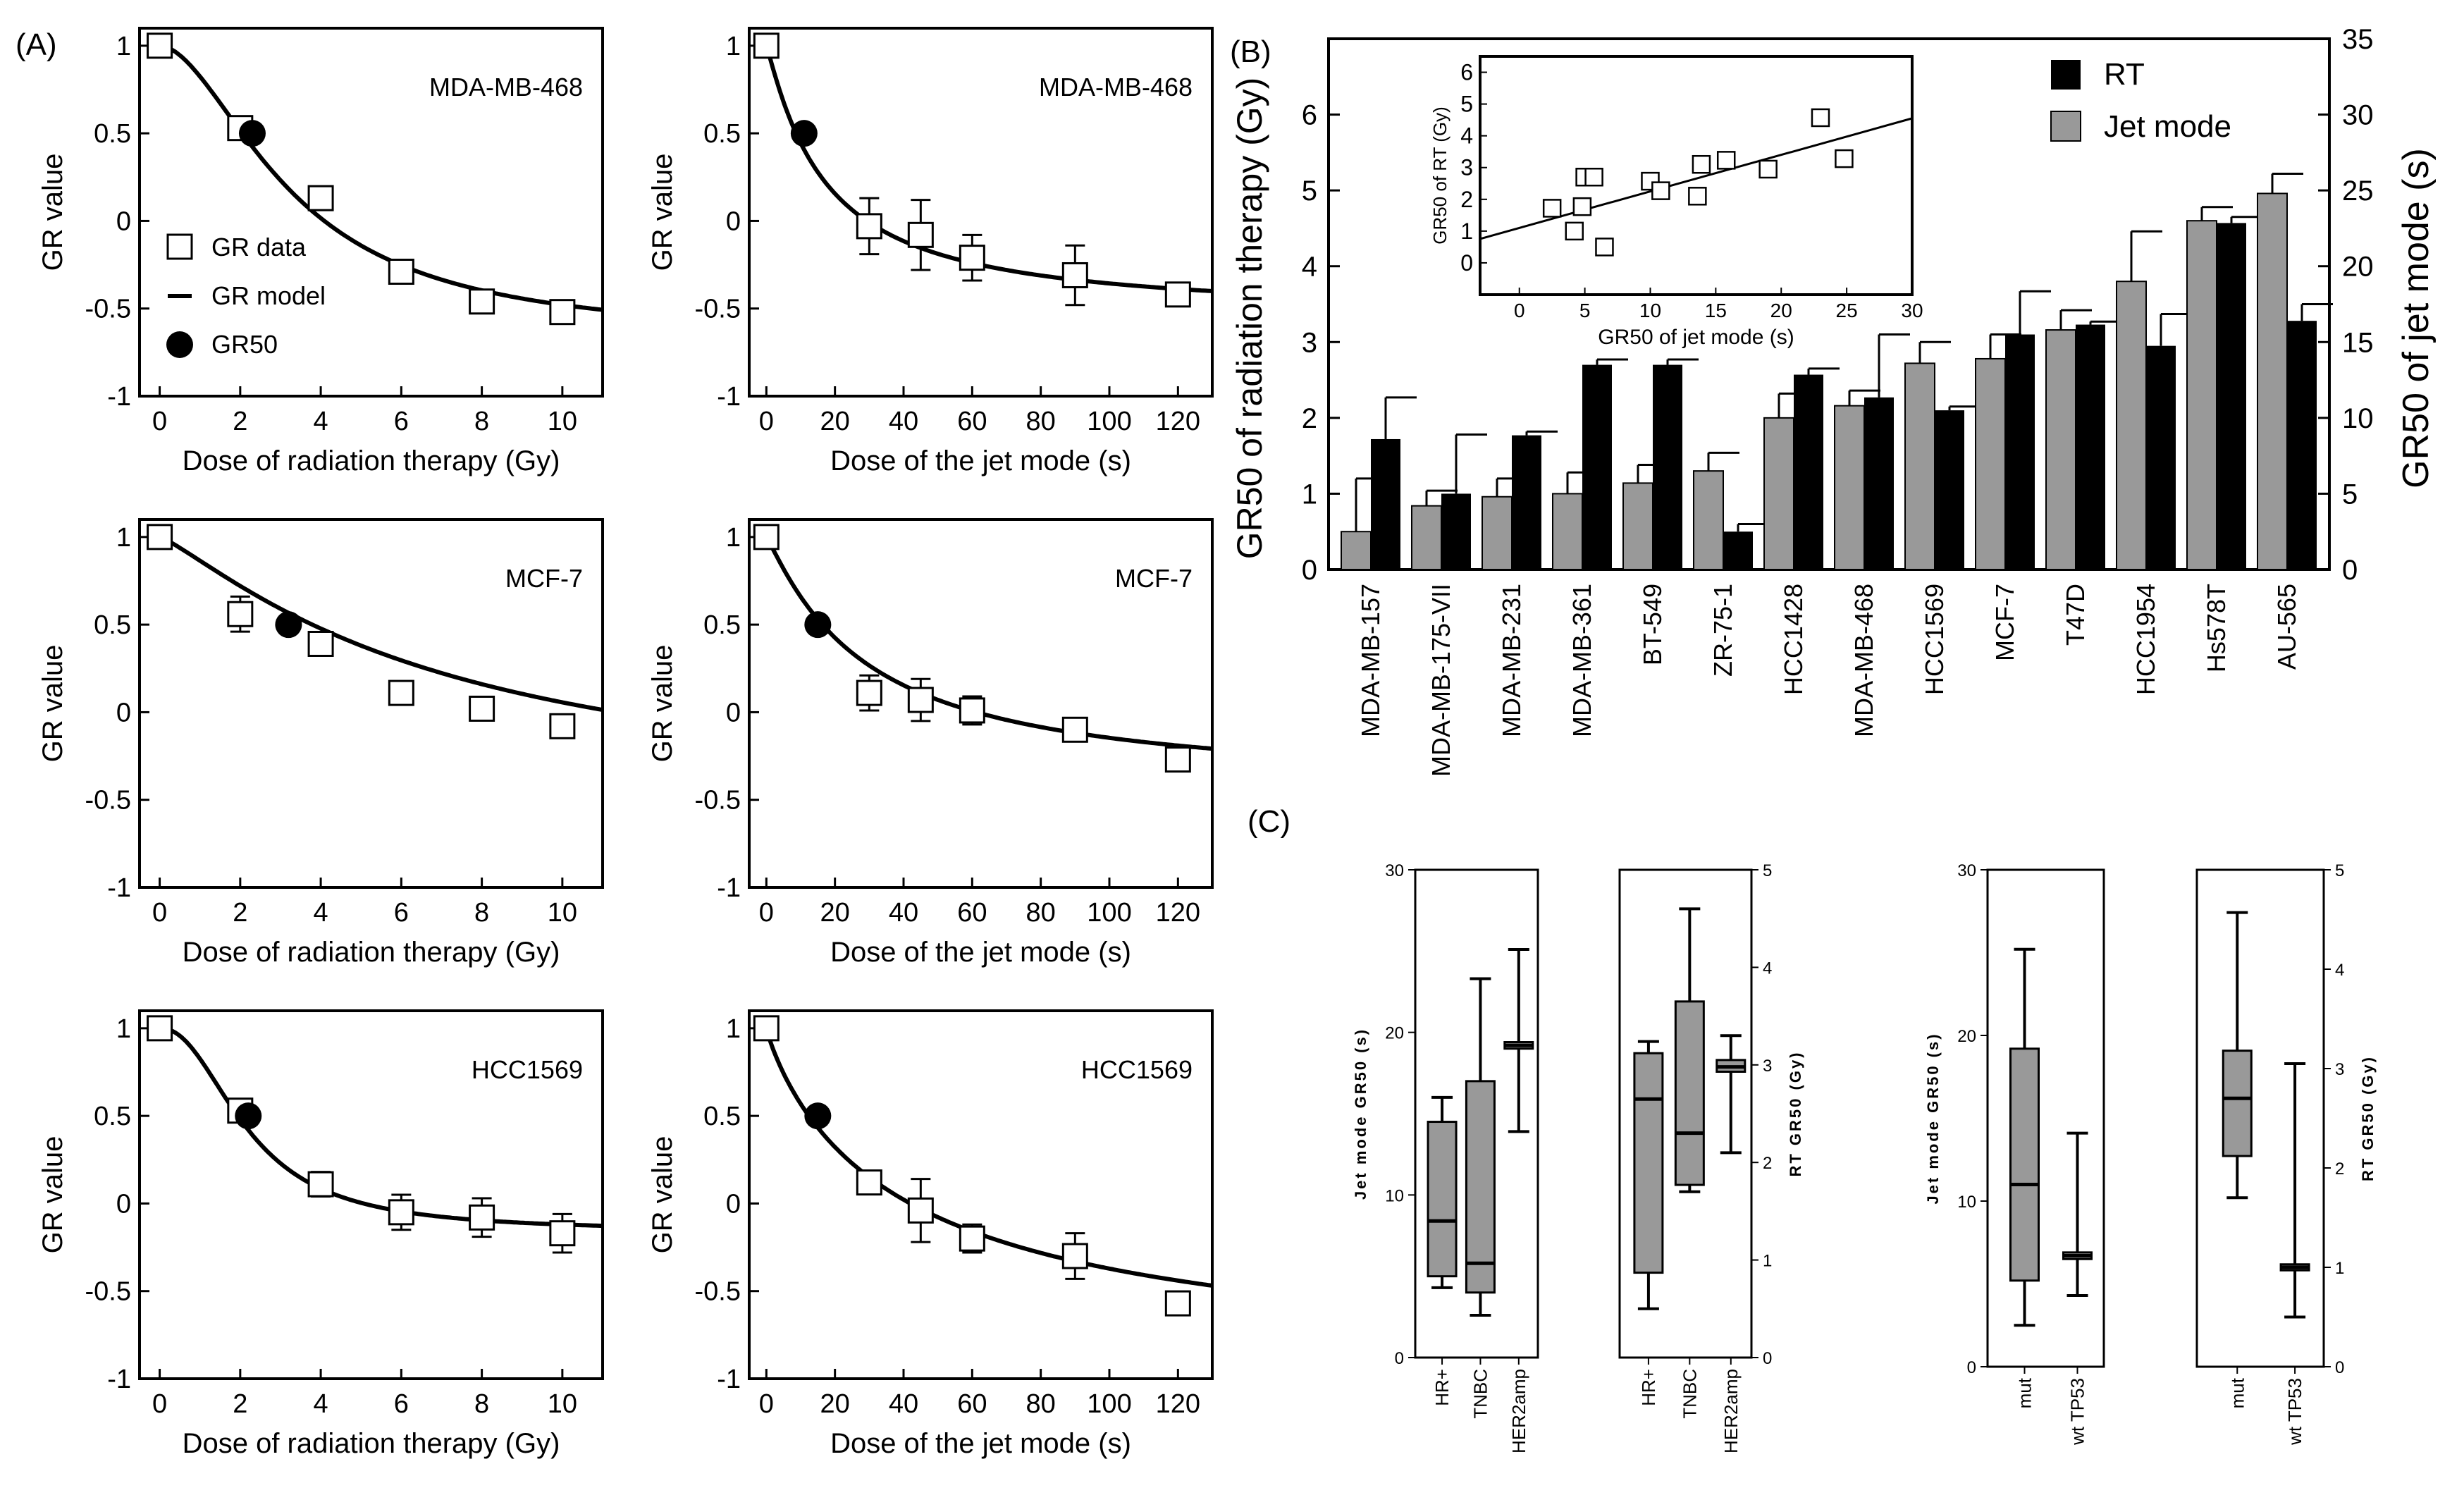  Describe the element at coordinates (1650, 310) in the screenshot. I see `inset-x-tick-label: 10` at that location.